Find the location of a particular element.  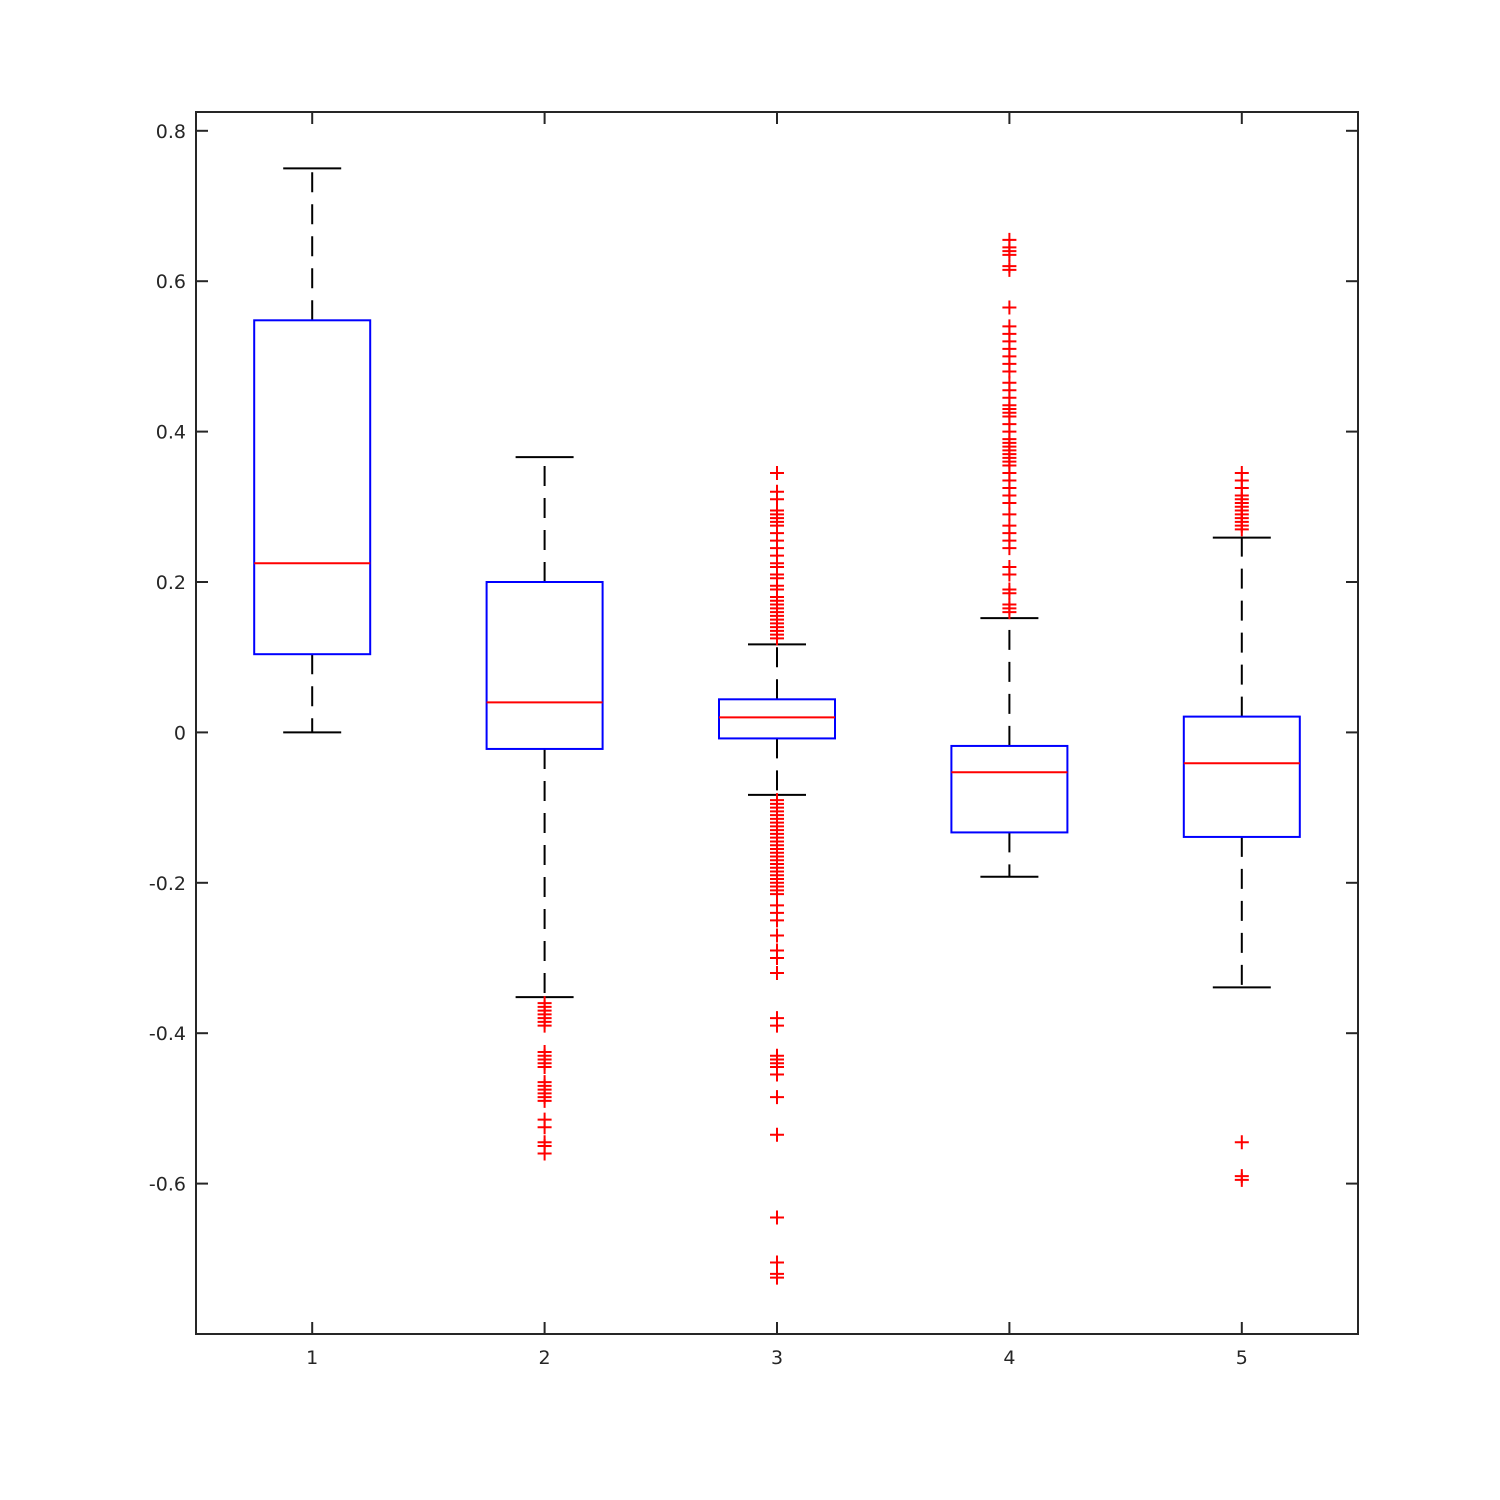

x-tick-label: 4 is located at coordinates (1009, 1358).